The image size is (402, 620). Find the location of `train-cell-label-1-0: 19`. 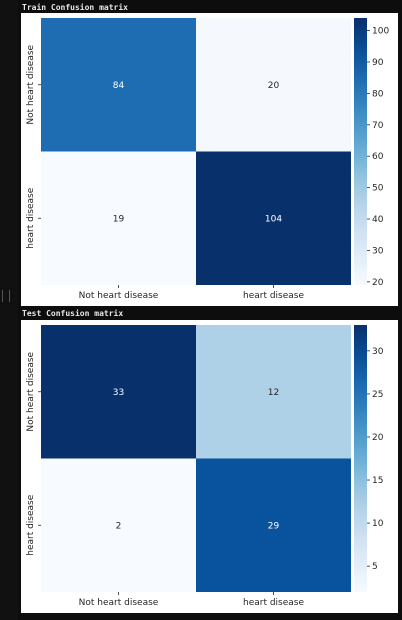

train-cell-label-1-0: 19 is located at coordinates (119, 219).